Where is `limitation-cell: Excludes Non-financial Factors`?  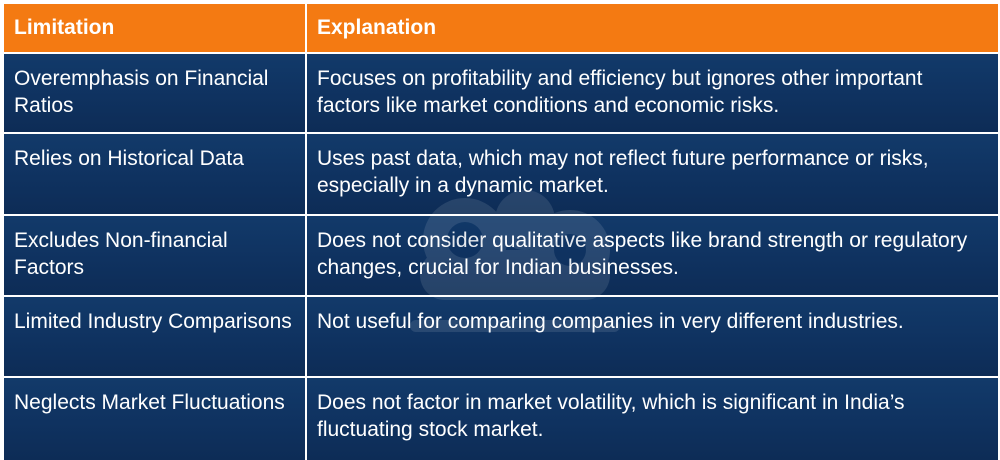
limitation-cell: Excludes Non-financial Factors is located at coordinates (154, 255).